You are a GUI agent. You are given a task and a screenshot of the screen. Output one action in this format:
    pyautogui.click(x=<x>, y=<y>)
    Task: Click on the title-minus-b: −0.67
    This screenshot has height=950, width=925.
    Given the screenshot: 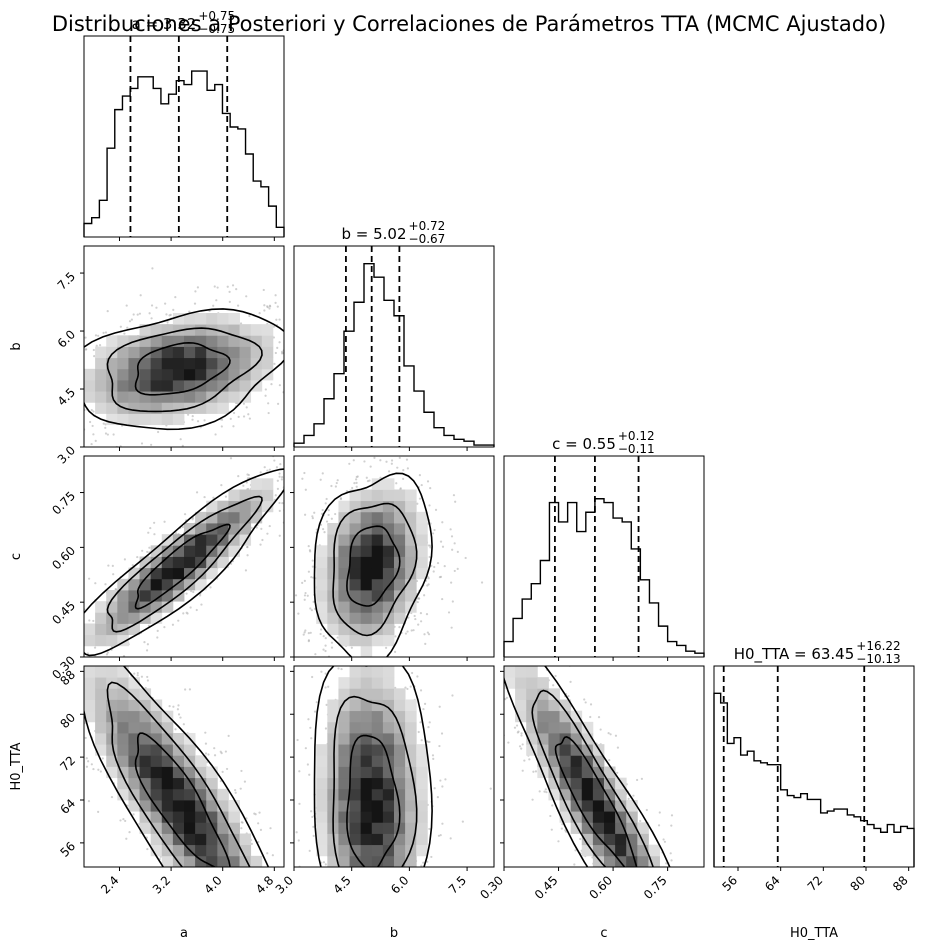 What is the action you would take?
    pyautogui.click(x=427, y=239)
    